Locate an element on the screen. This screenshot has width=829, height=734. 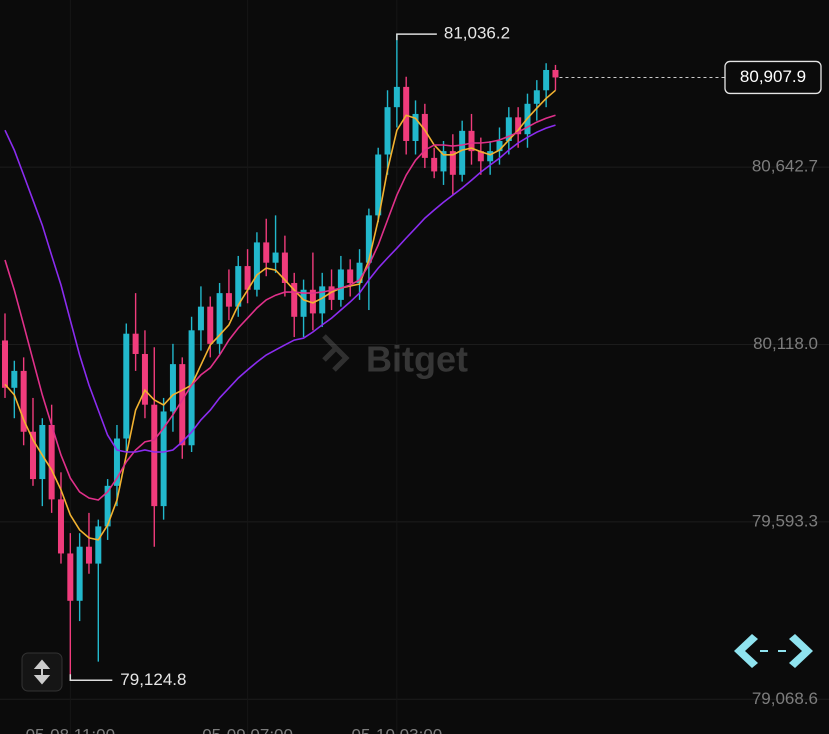
low-marker is located at coordinates (91, 678).